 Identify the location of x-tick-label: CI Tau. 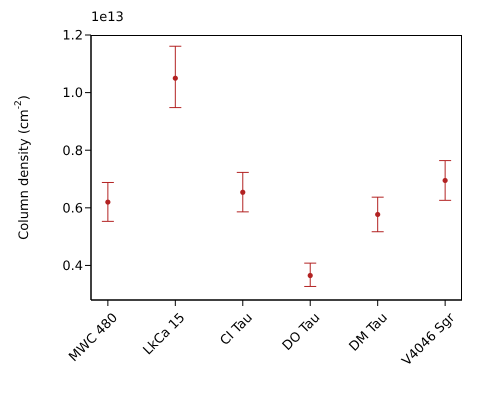
(237, 329).